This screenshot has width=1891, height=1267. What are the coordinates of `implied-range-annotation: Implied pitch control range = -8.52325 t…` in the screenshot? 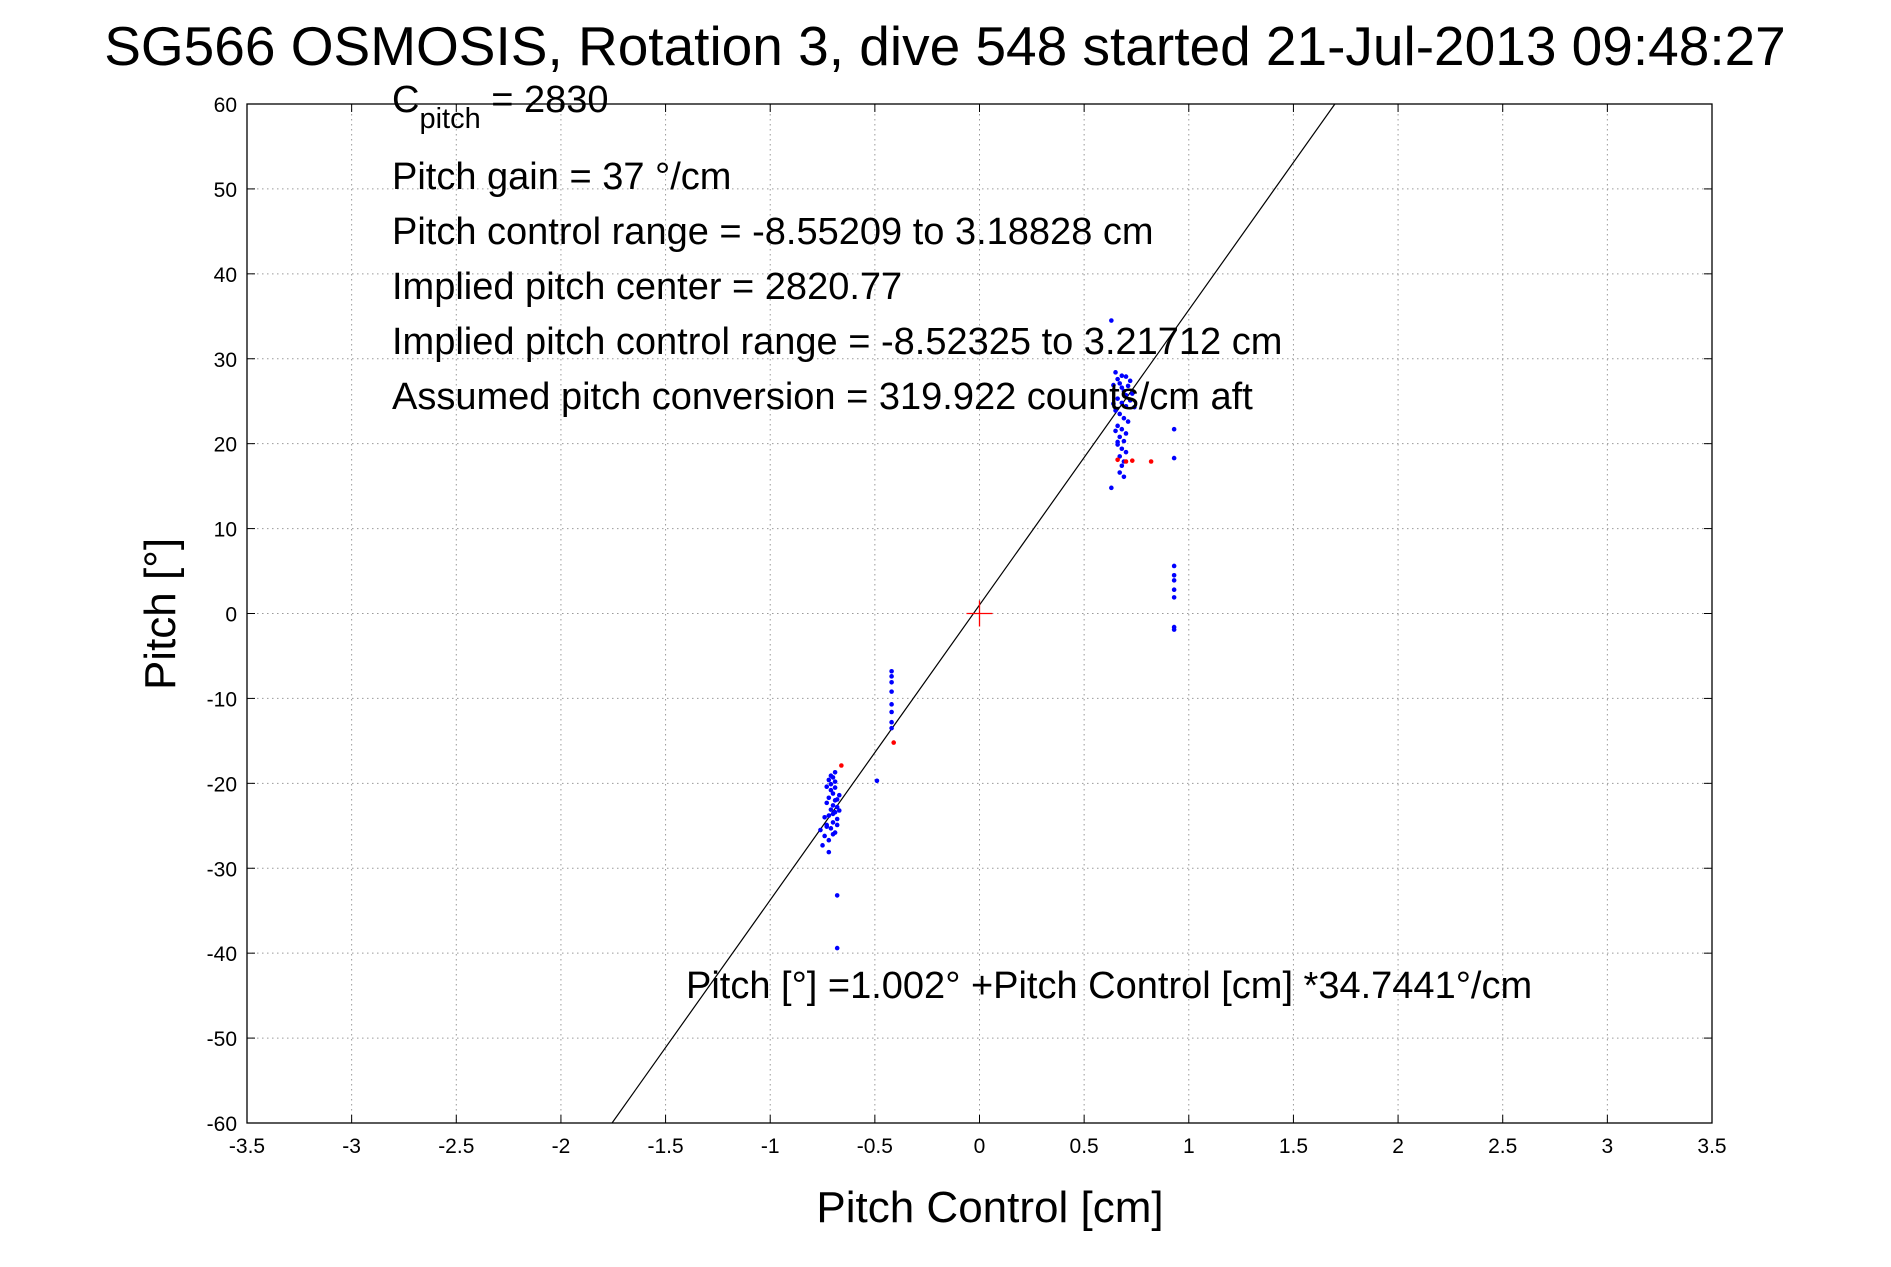 It's located at (837, 342).